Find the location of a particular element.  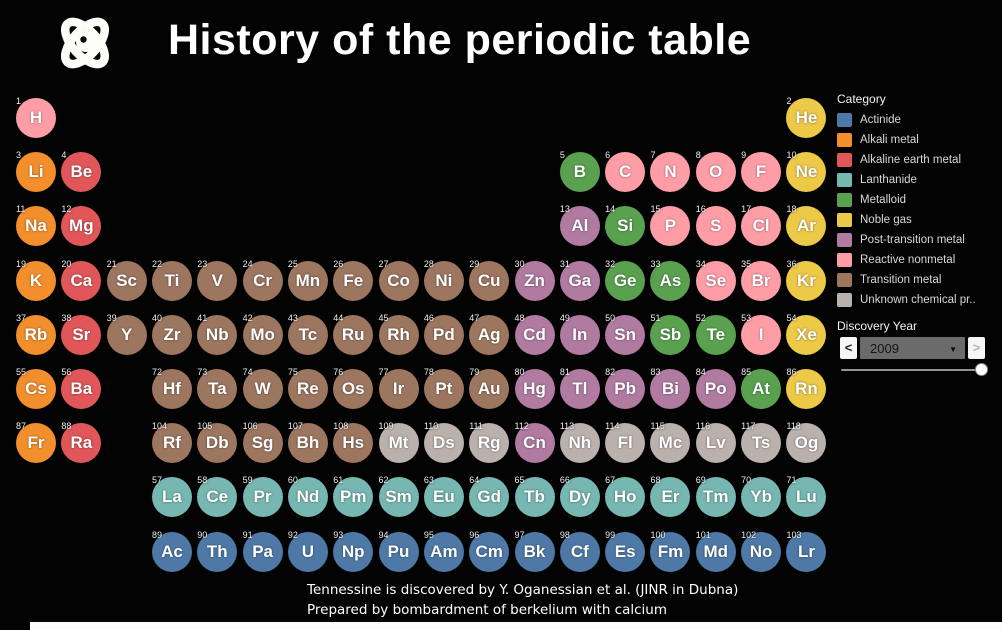

element-I: 53 I is located at coordinates (761, 334).